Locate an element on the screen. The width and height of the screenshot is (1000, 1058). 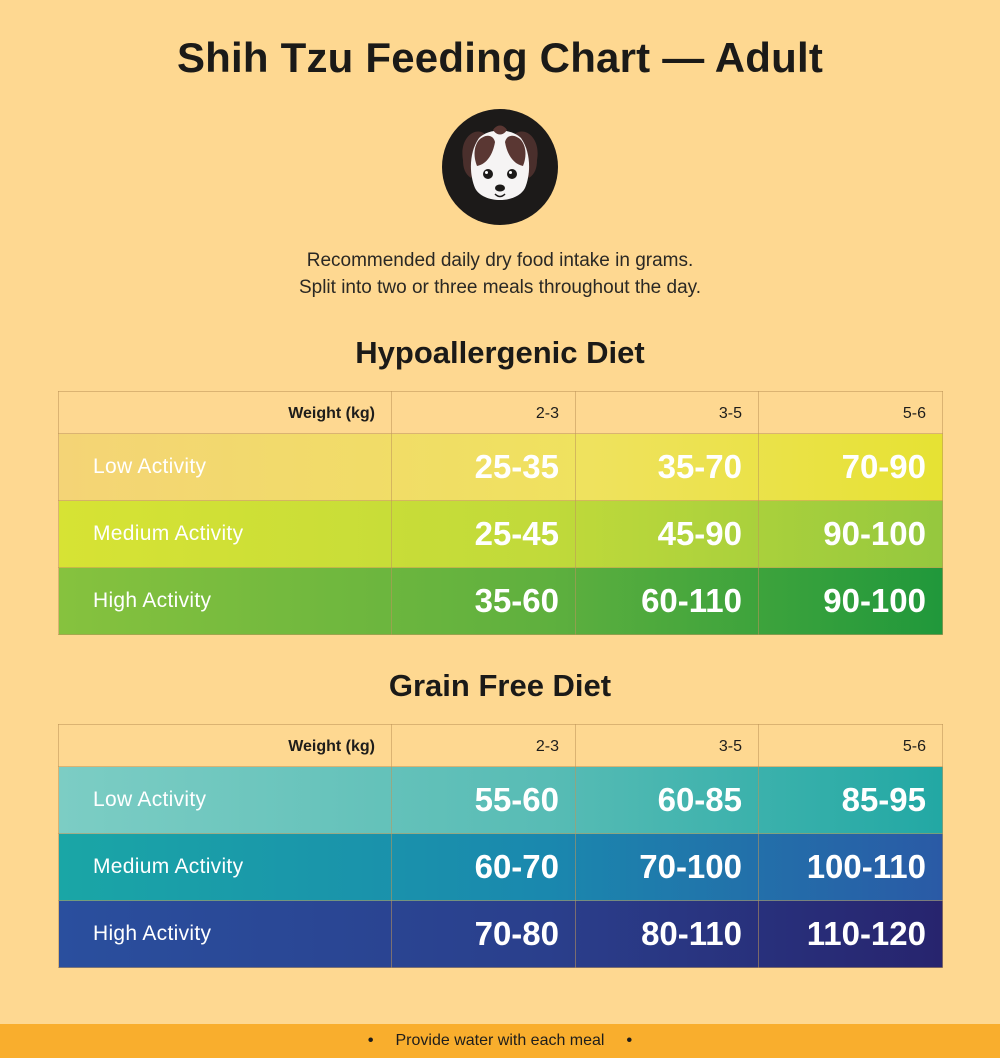
table-row: High Activity 70-80 80-110 110-120 is located at coordinates (500, 934).